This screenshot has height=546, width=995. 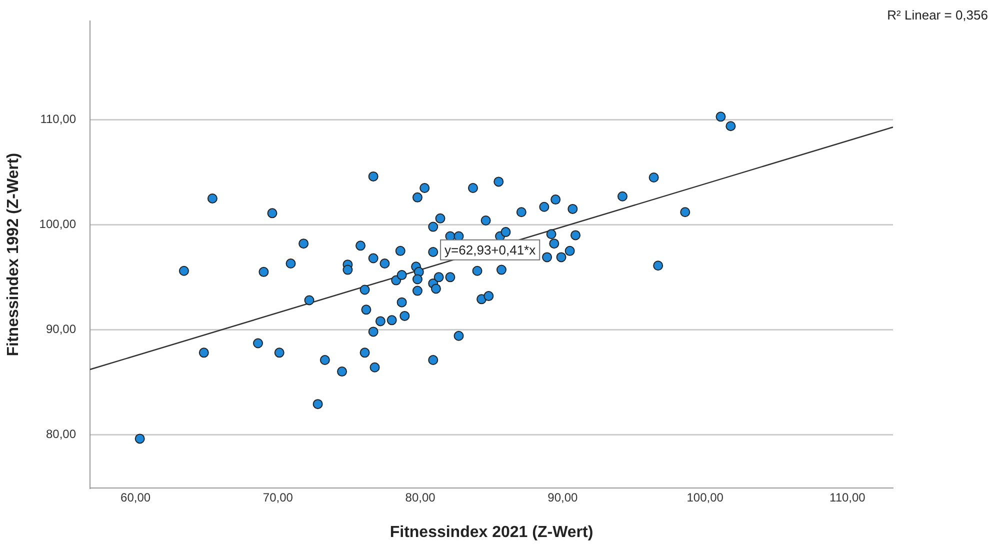 What do you see at coordinates (57, 224) in the screenshot?
I see `y-tick-label: 100,00` at bounding box center [57, 224].